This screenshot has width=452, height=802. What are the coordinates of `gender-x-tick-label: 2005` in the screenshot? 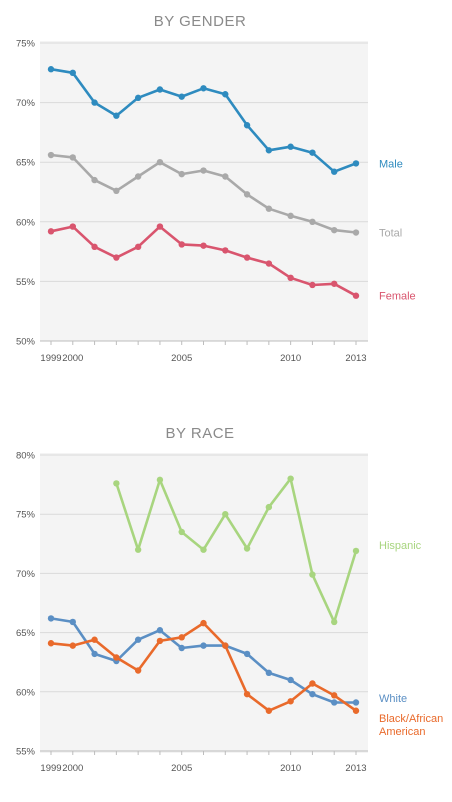 It's located at (181, 358).